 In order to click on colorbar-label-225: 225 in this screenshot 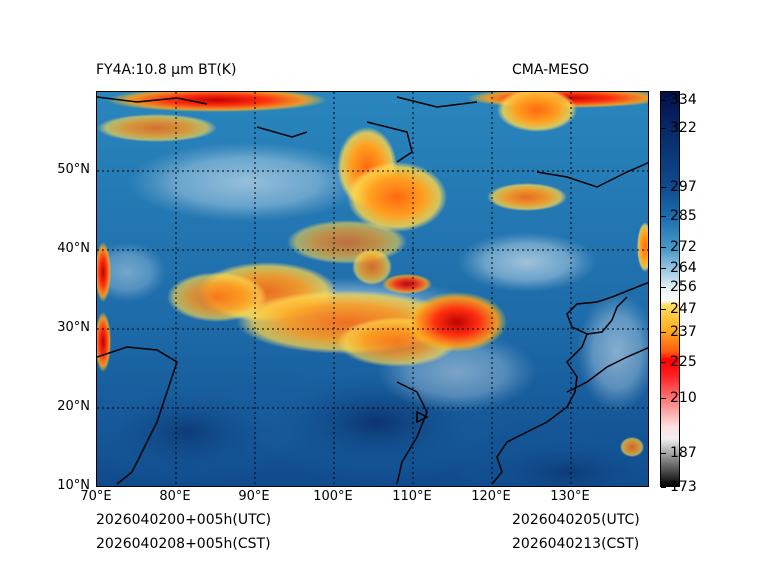, I will do `click(683, 362)`.